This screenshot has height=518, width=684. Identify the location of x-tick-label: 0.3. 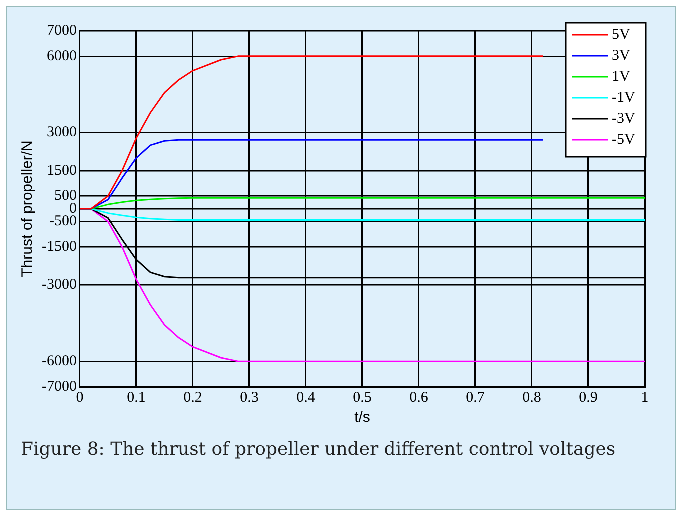
(249, 398).